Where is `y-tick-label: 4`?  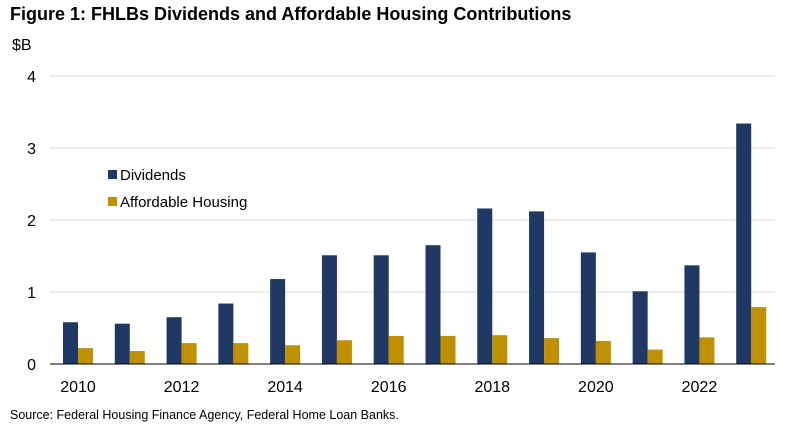 y-tick-label: 4 is located at coordinates (31, 77).